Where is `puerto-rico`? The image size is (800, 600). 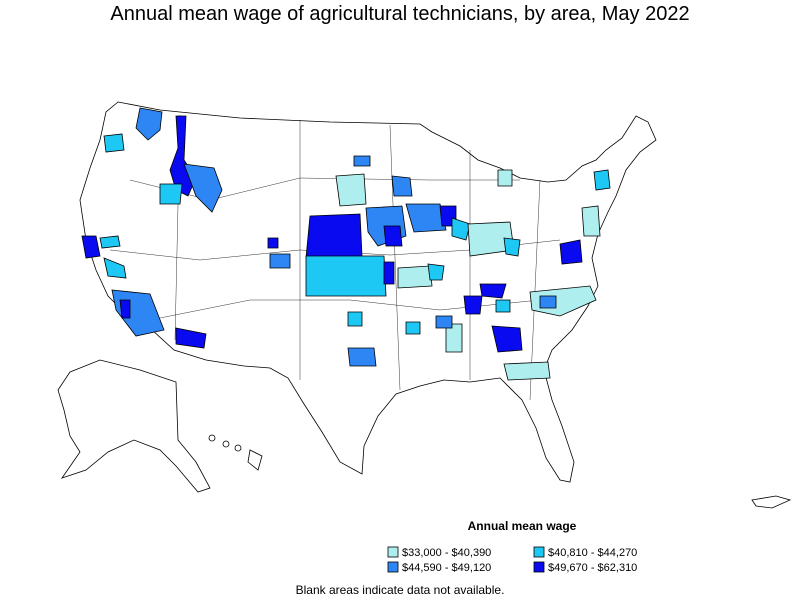 puerto-rico is located at coordinates (771, 502).